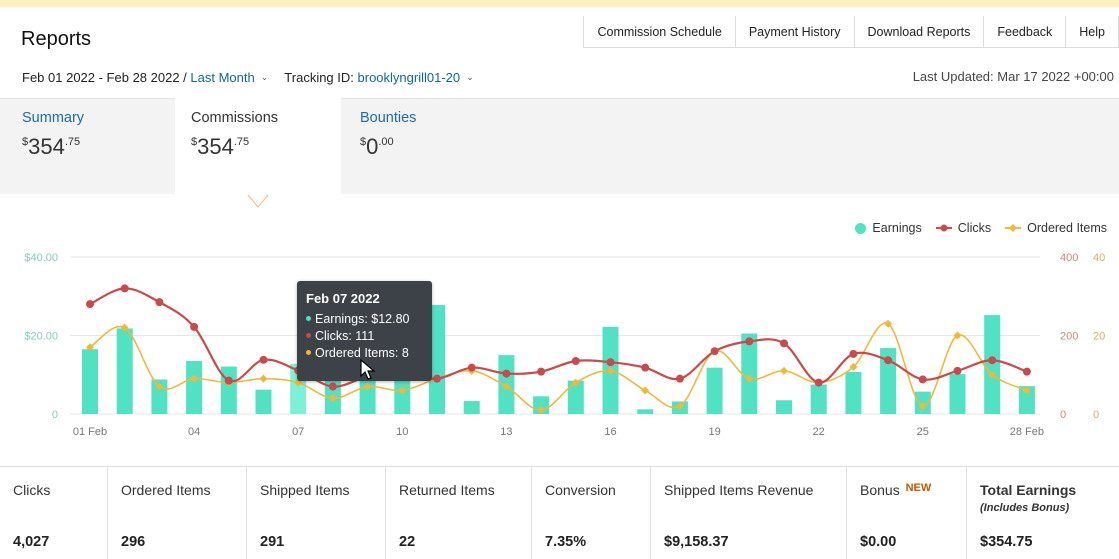 The height and width of the screenshot is (559, 1119). What do you see at coordinates (369, 319) in the screenshot?
I see `tooltip-earnings: Earnings: $12.80` at bounding box center [369, 319].